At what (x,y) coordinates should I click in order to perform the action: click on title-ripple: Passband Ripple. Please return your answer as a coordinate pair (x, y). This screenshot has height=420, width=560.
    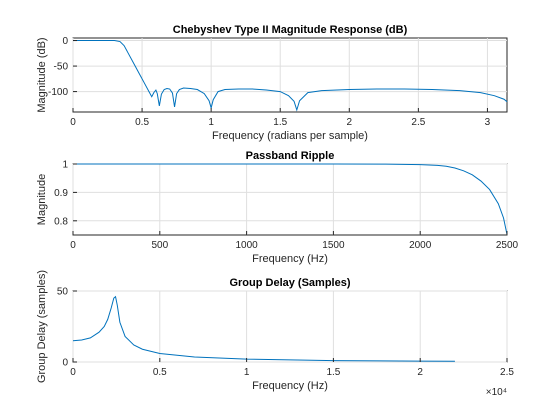
    Looking at the image, I should click on (290, 156).